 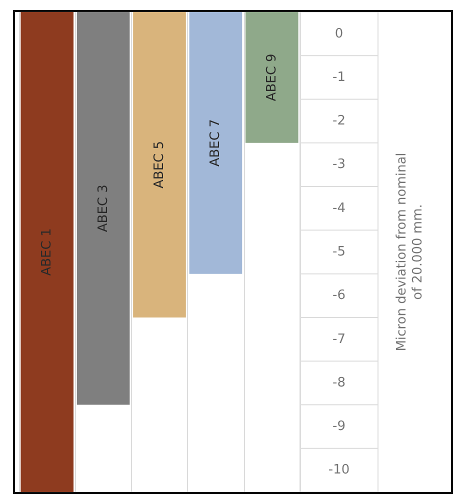 I want to click on x-tick-label: ABEC 3, so click(x=103, y=208).